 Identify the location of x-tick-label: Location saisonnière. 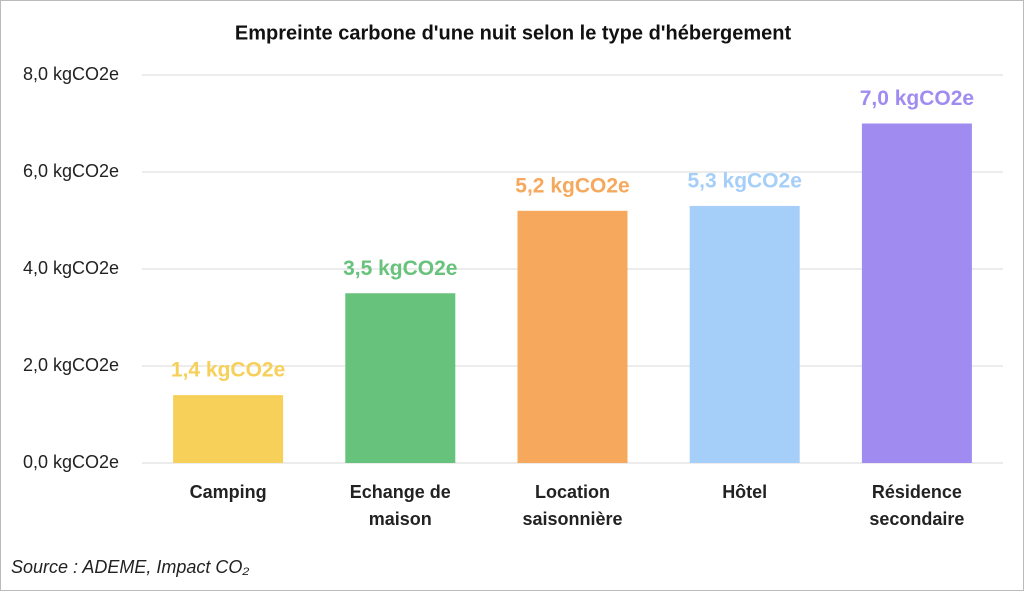
(572, 505).